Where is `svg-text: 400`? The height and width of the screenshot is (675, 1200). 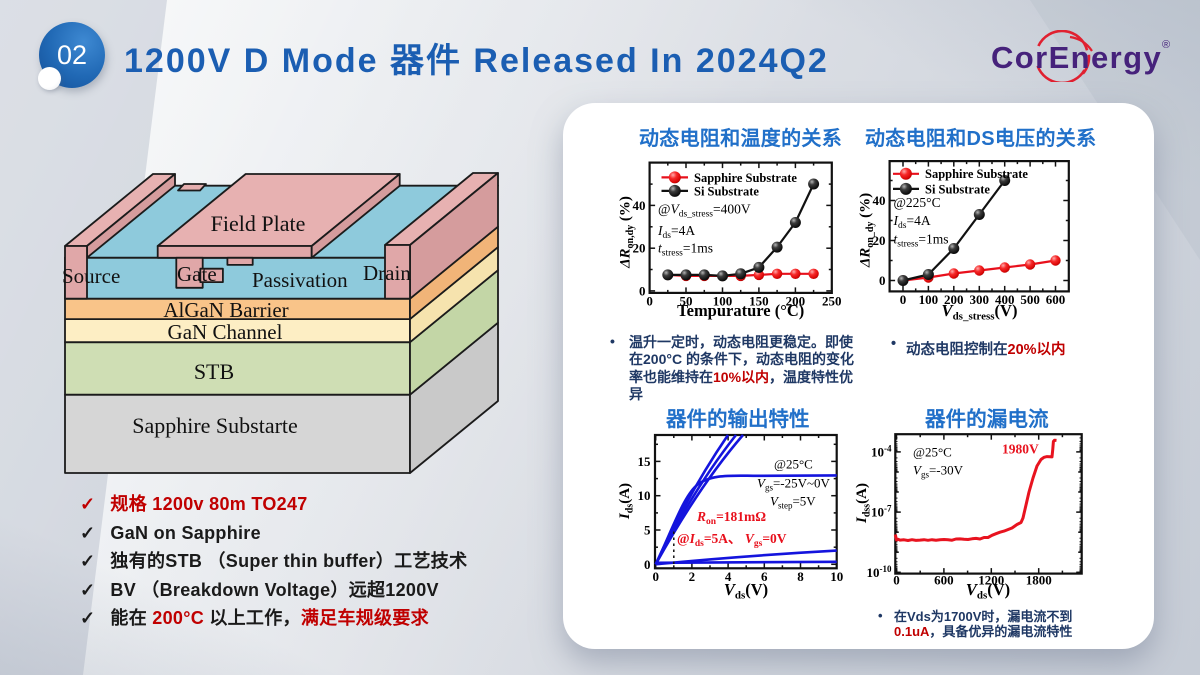 svg-text: 400 is located at coordinates (1005, 299).